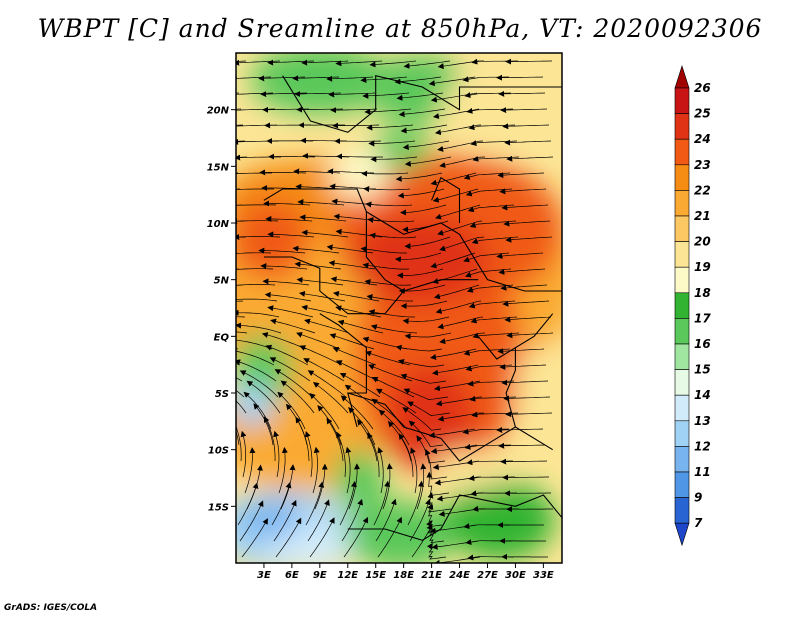 The width and height of the screenshot is (800, 618). I want to click on lon-tick-label: 15E, so click(375, 575).